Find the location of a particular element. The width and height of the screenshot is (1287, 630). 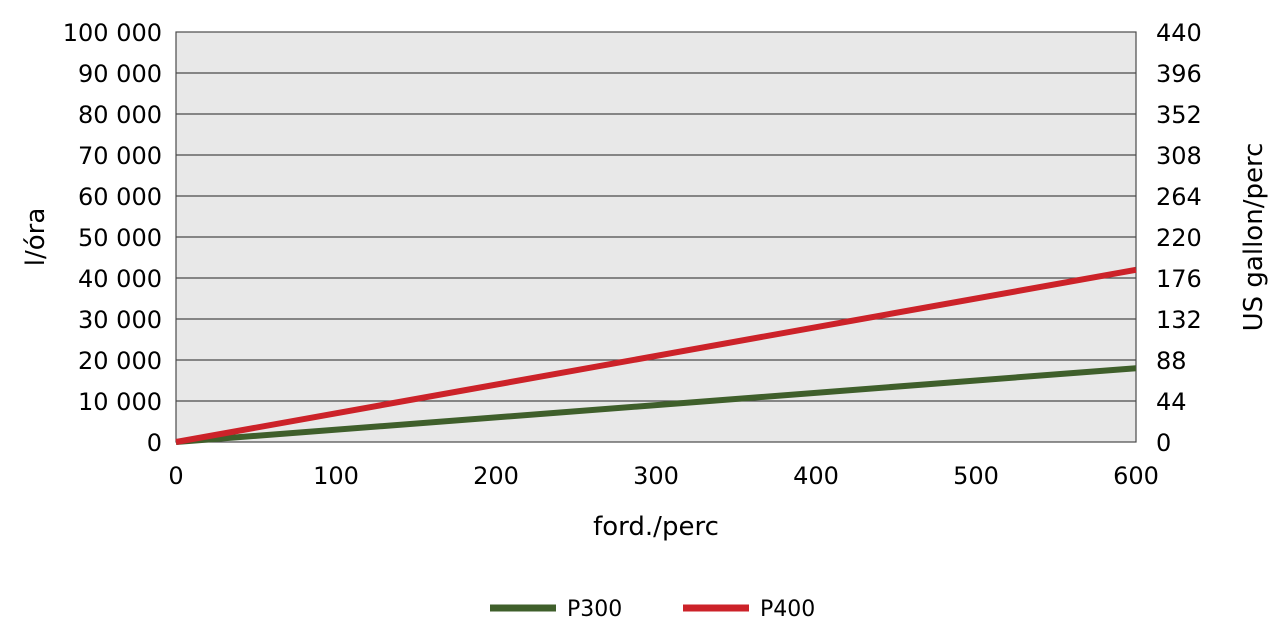

y2-tick-label: 220 is located at coordinates (1179, 238).